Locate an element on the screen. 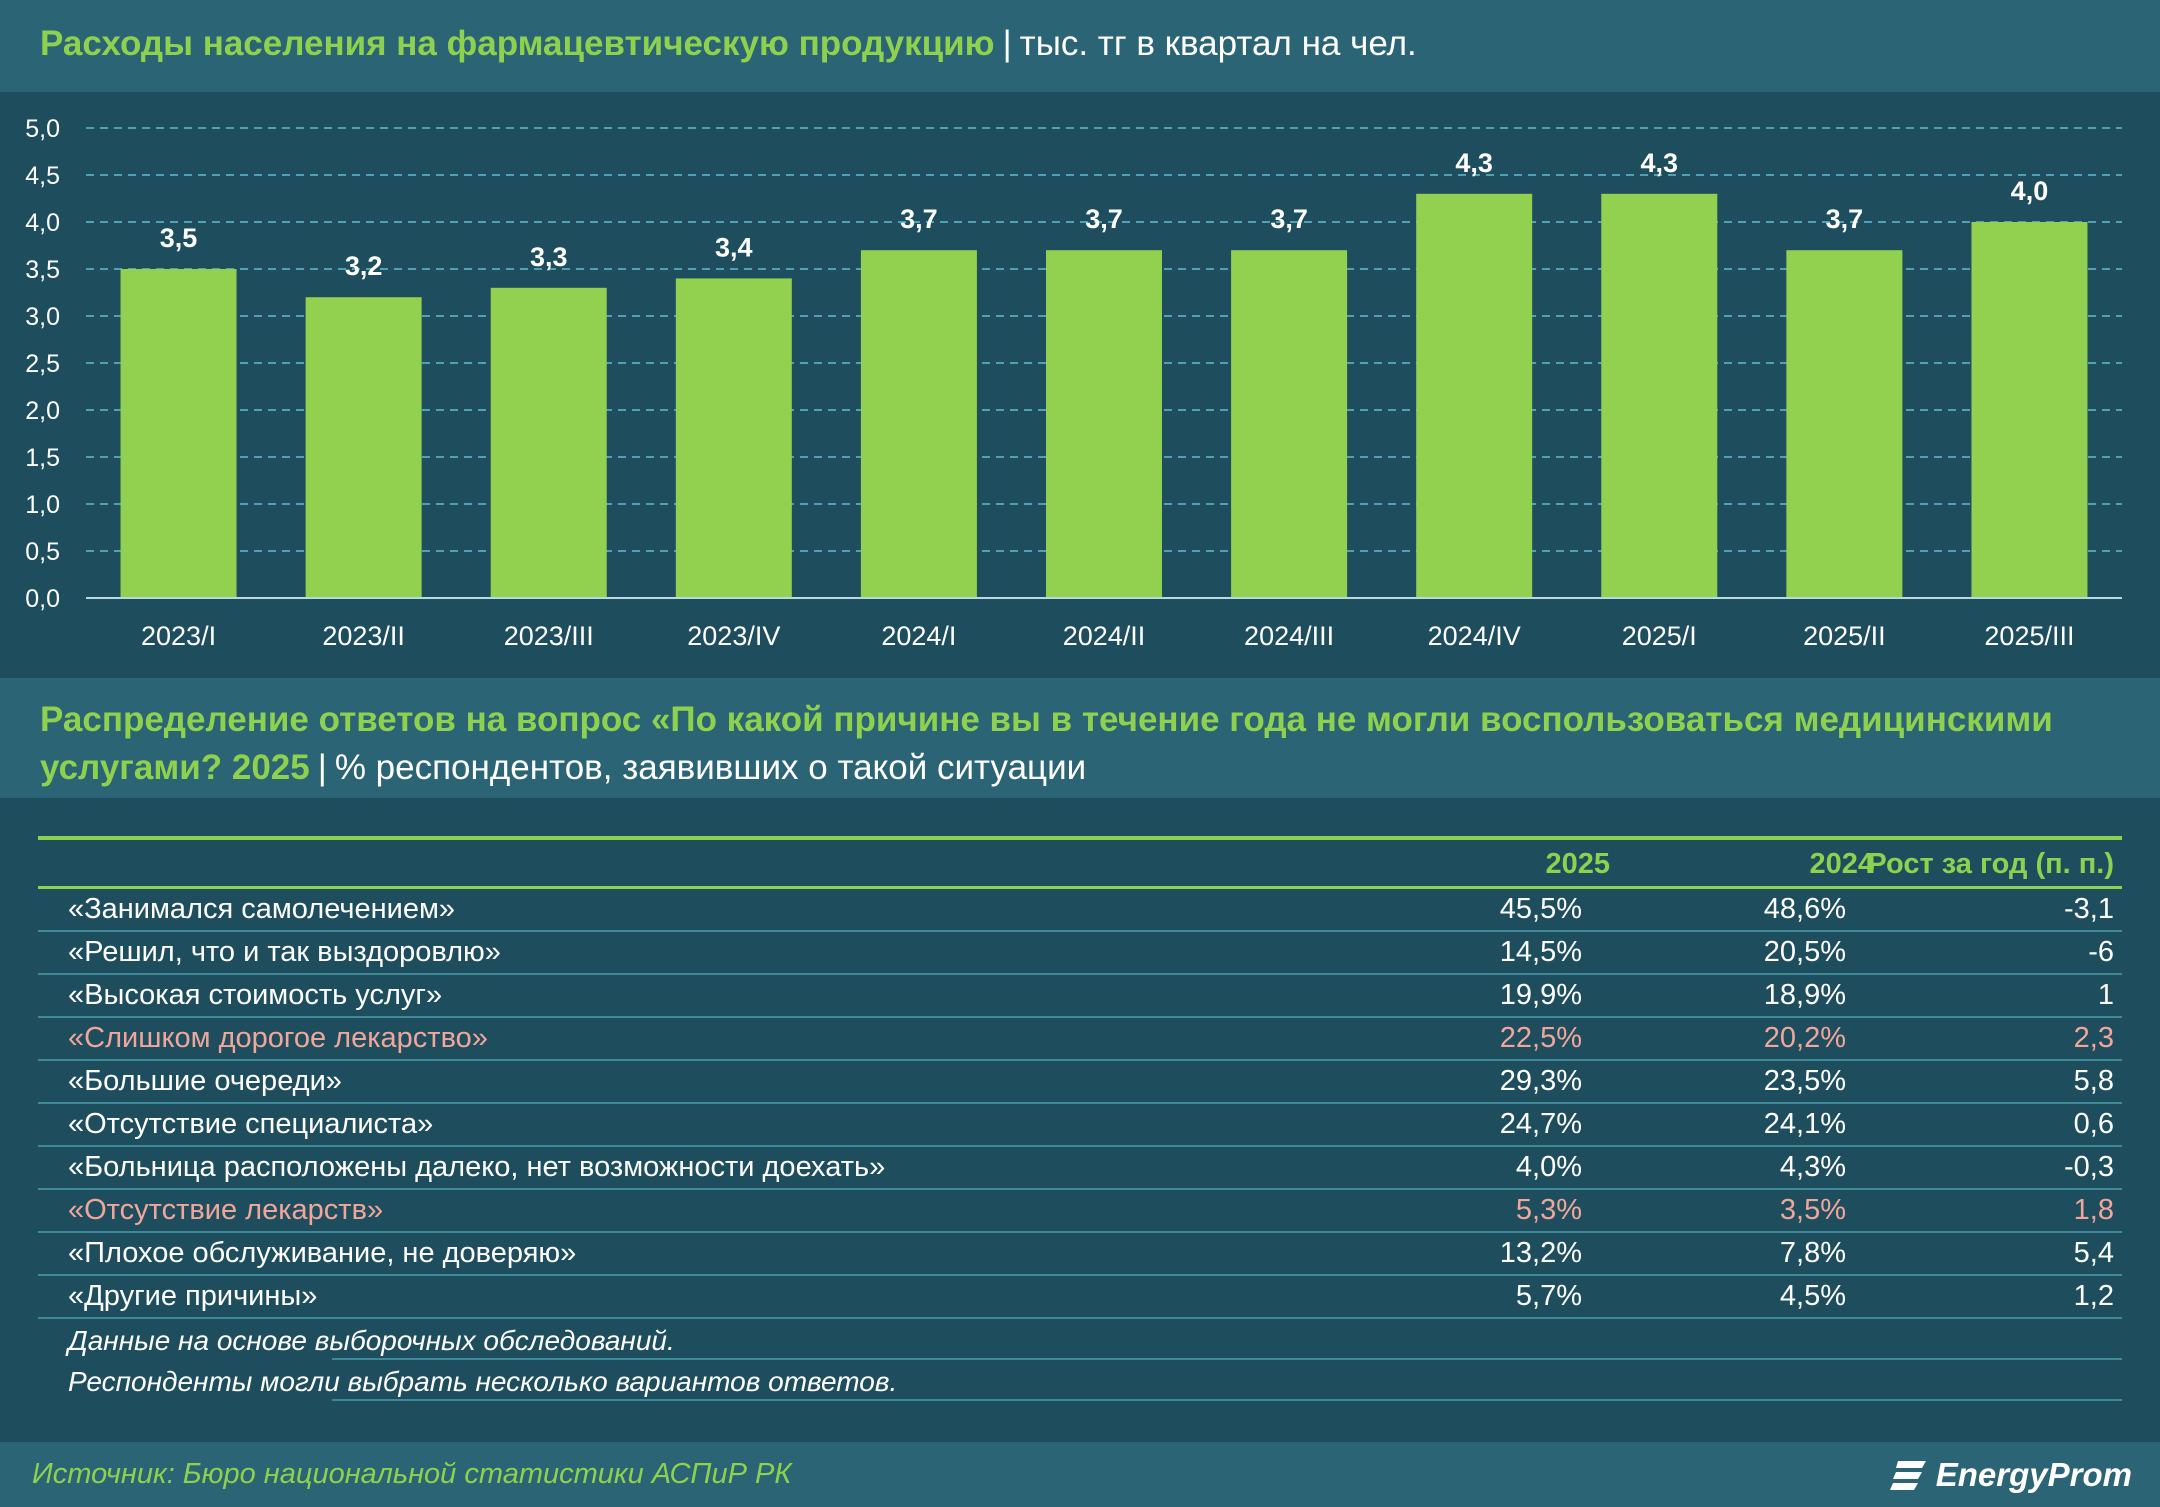 The height and width of the screenshot is (1507, 2160). row-value-2024: 3,5% is located at coordinates (1812, 1210).